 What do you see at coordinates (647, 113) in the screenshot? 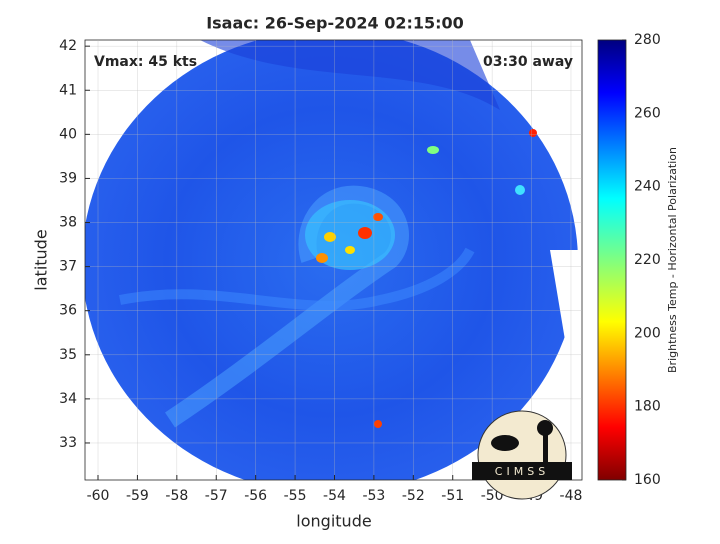
I see `colorbar-tick-label: 260` at bounding box center [647, 113].